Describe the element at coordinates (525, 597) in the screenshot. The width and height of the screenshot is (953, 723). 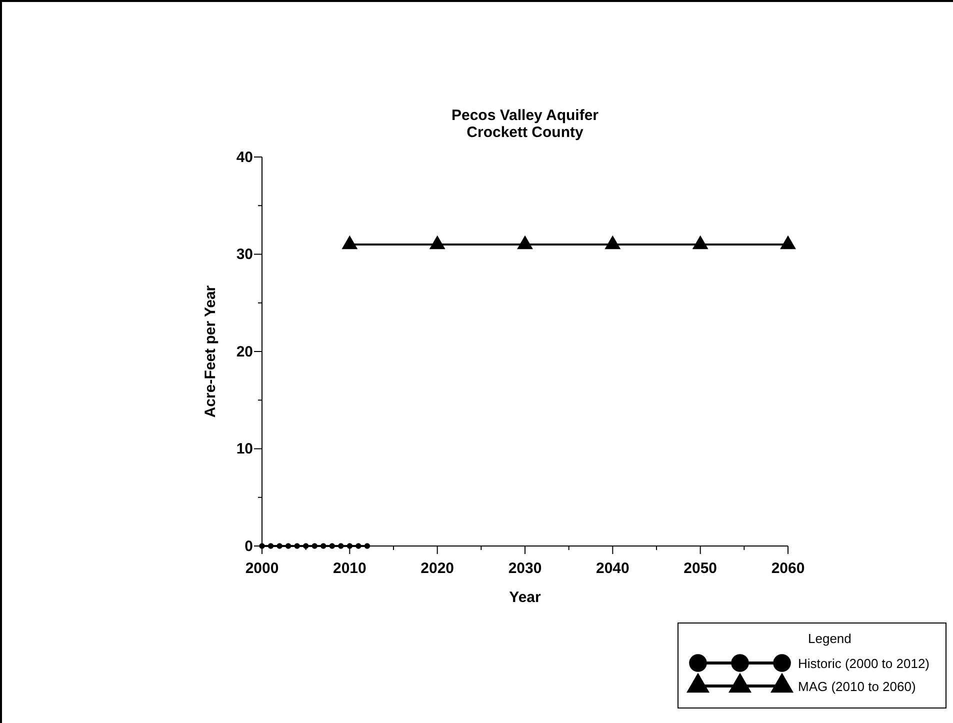
I see `x-axis-title: Year` at that location.